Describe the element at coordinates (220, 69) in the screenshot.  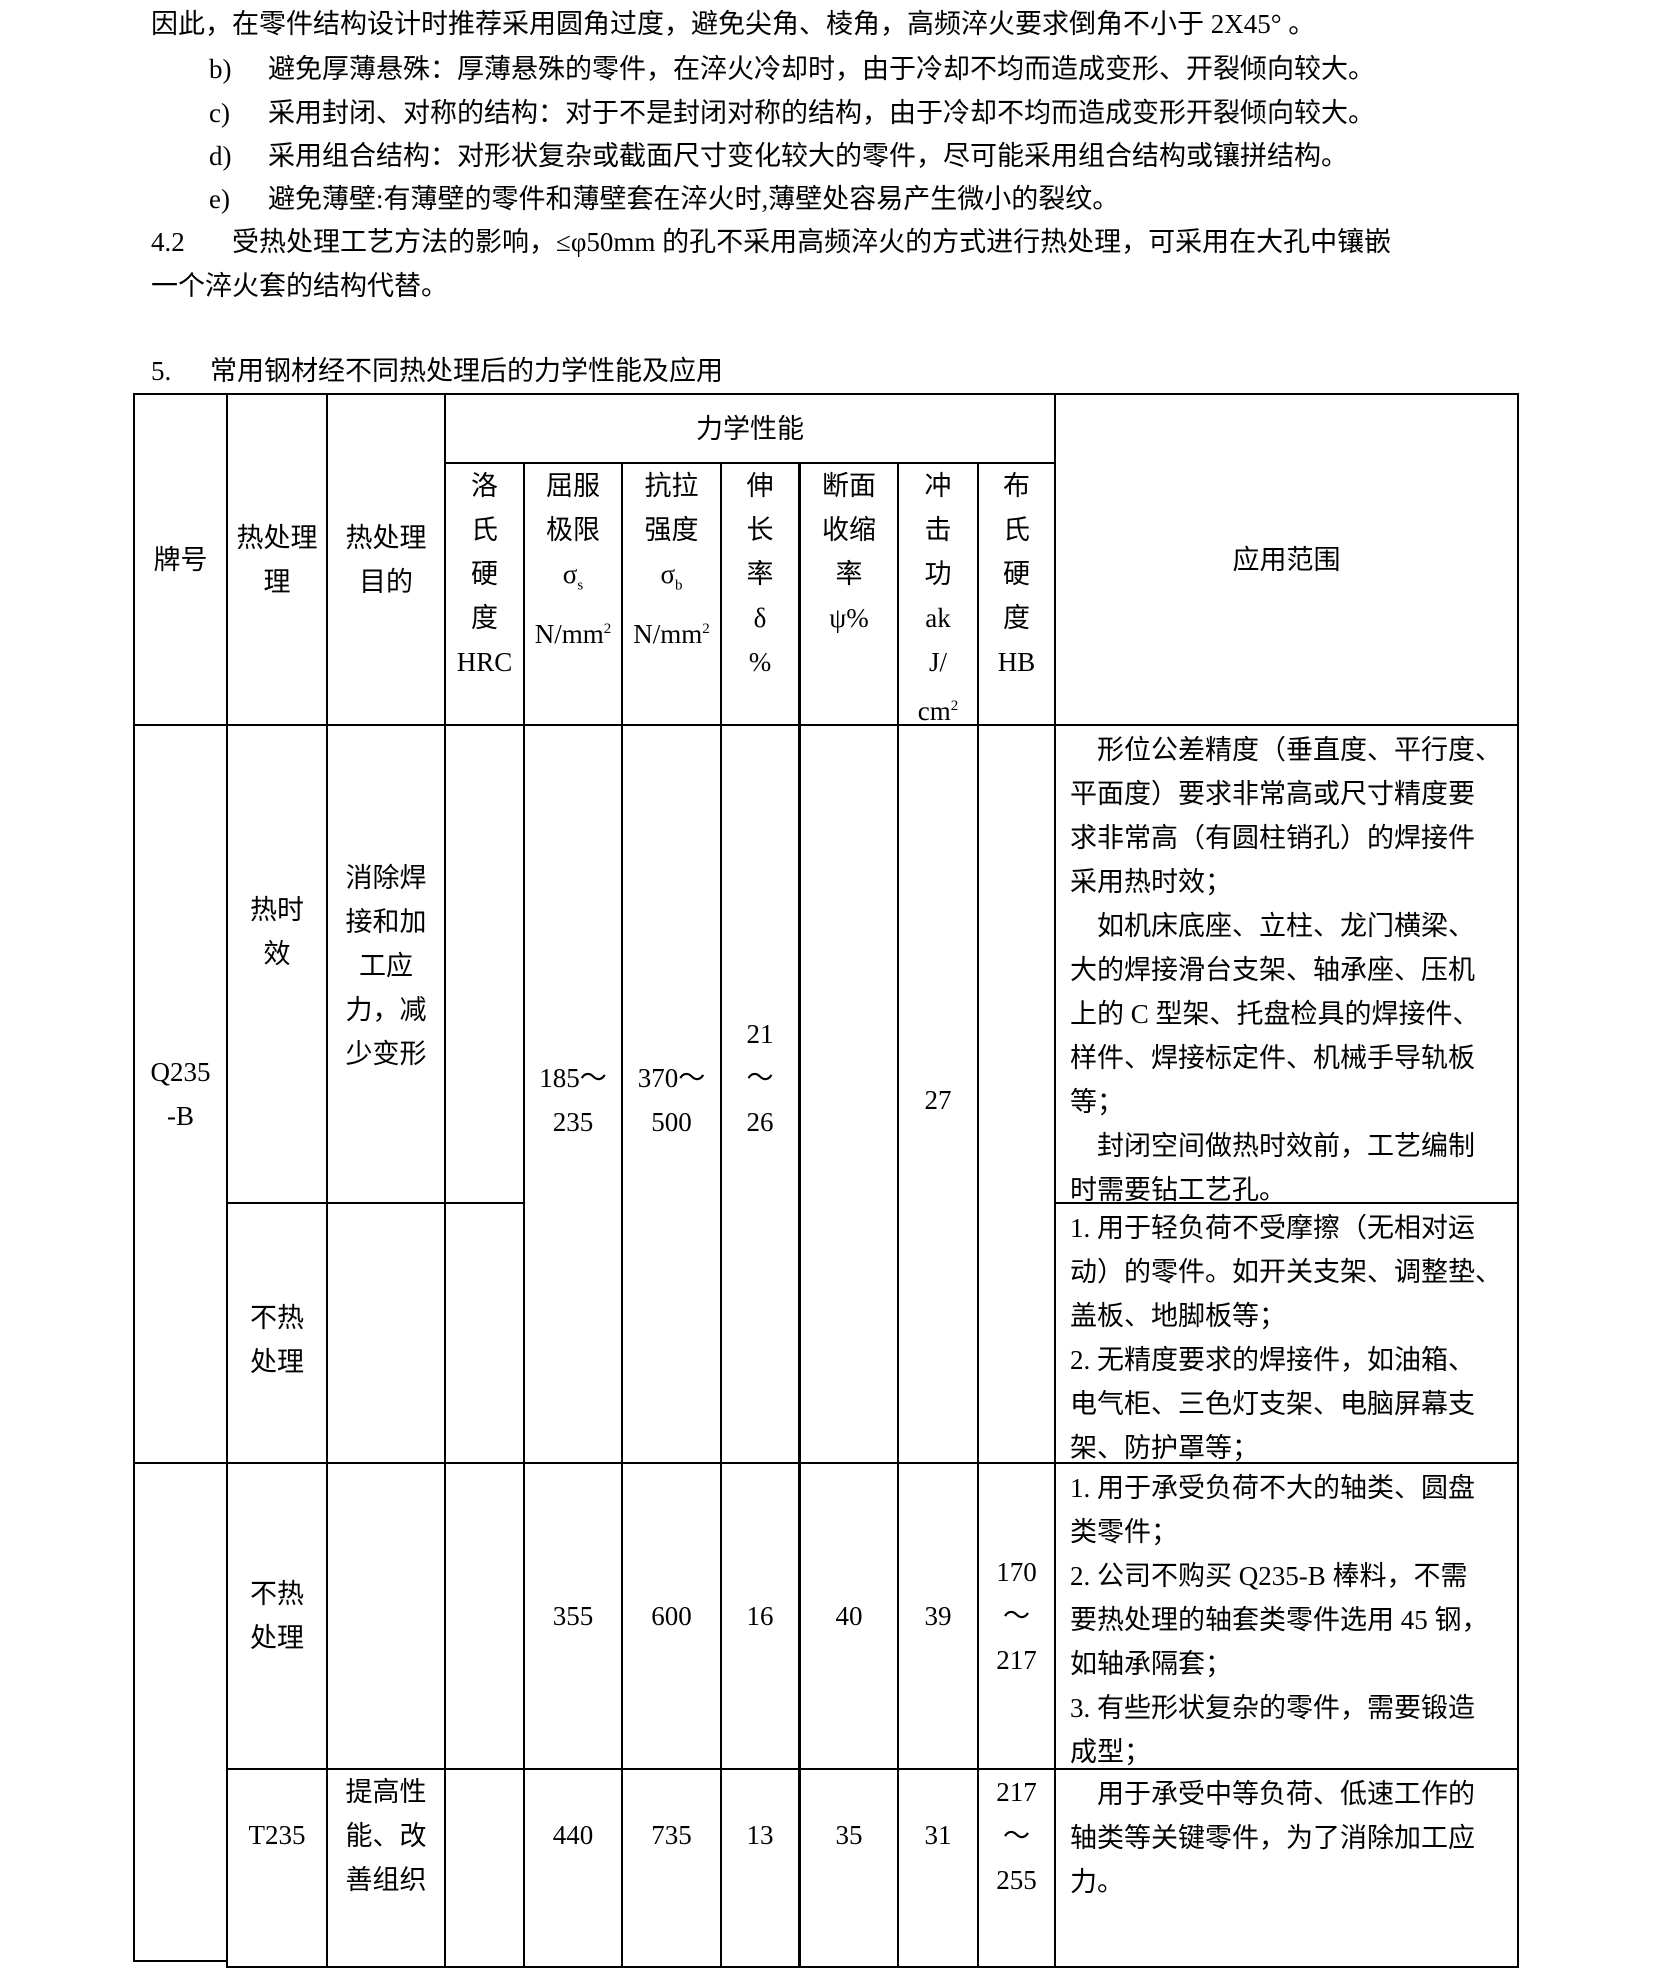
I see `list-label-b: b)` at that location.